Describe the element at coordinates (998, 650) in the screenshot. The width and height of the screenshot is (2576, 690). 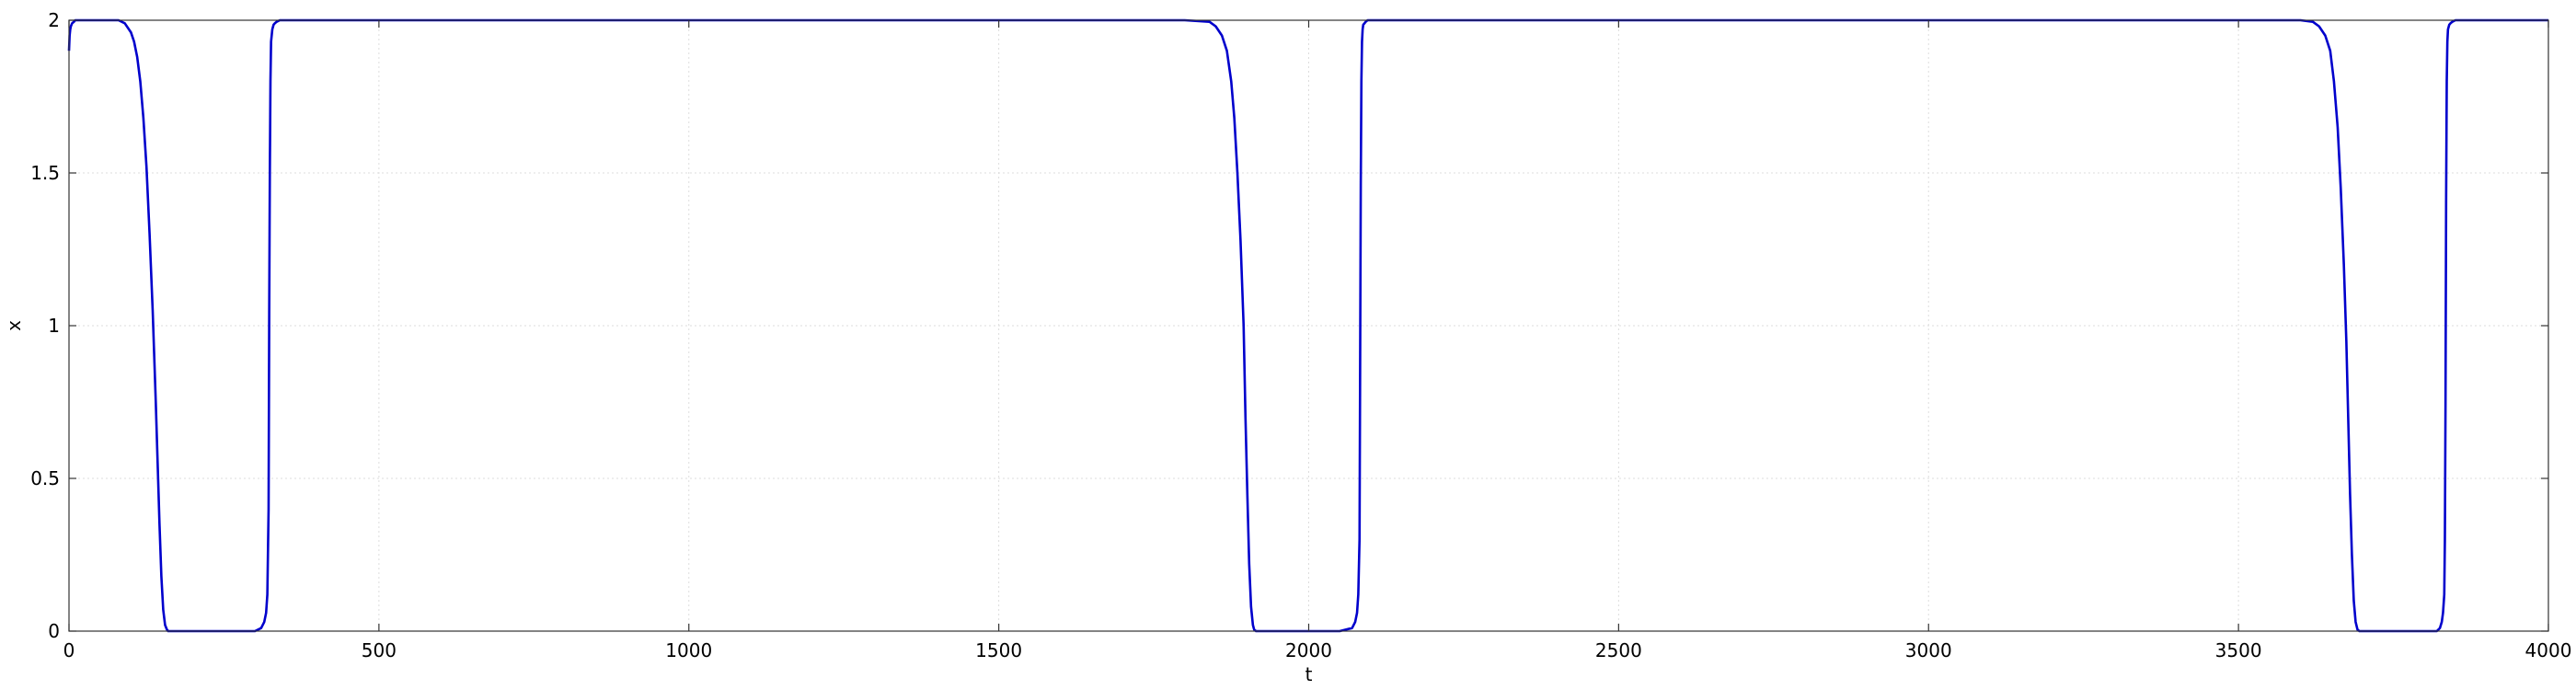
I see `x-tick-label: 1500` at that location.